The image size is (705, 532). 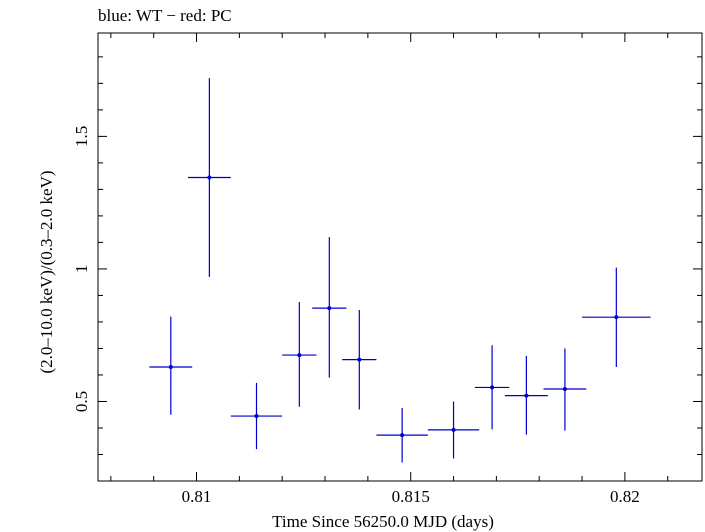 What do you see at coordinates (46, 271) in the screenshot?
I see `y-axis-label: (2.0–10.0 keV)/(0.3–2.0 keV)` at bounding box center [46, 271].